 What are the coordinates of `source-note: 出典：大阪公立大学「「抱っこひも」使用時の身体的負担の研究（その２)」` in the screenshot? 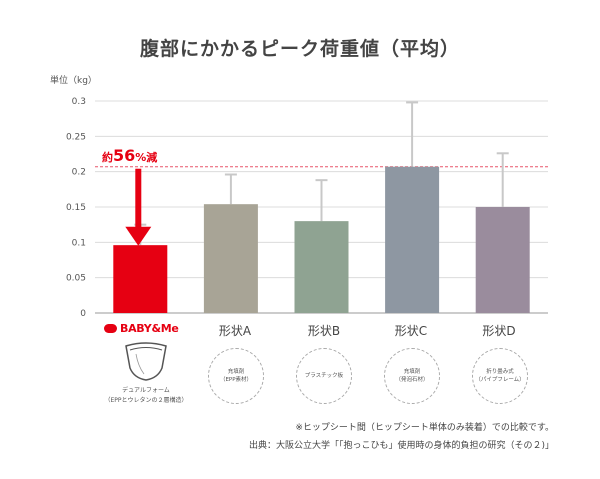 It's located at (401, 446).